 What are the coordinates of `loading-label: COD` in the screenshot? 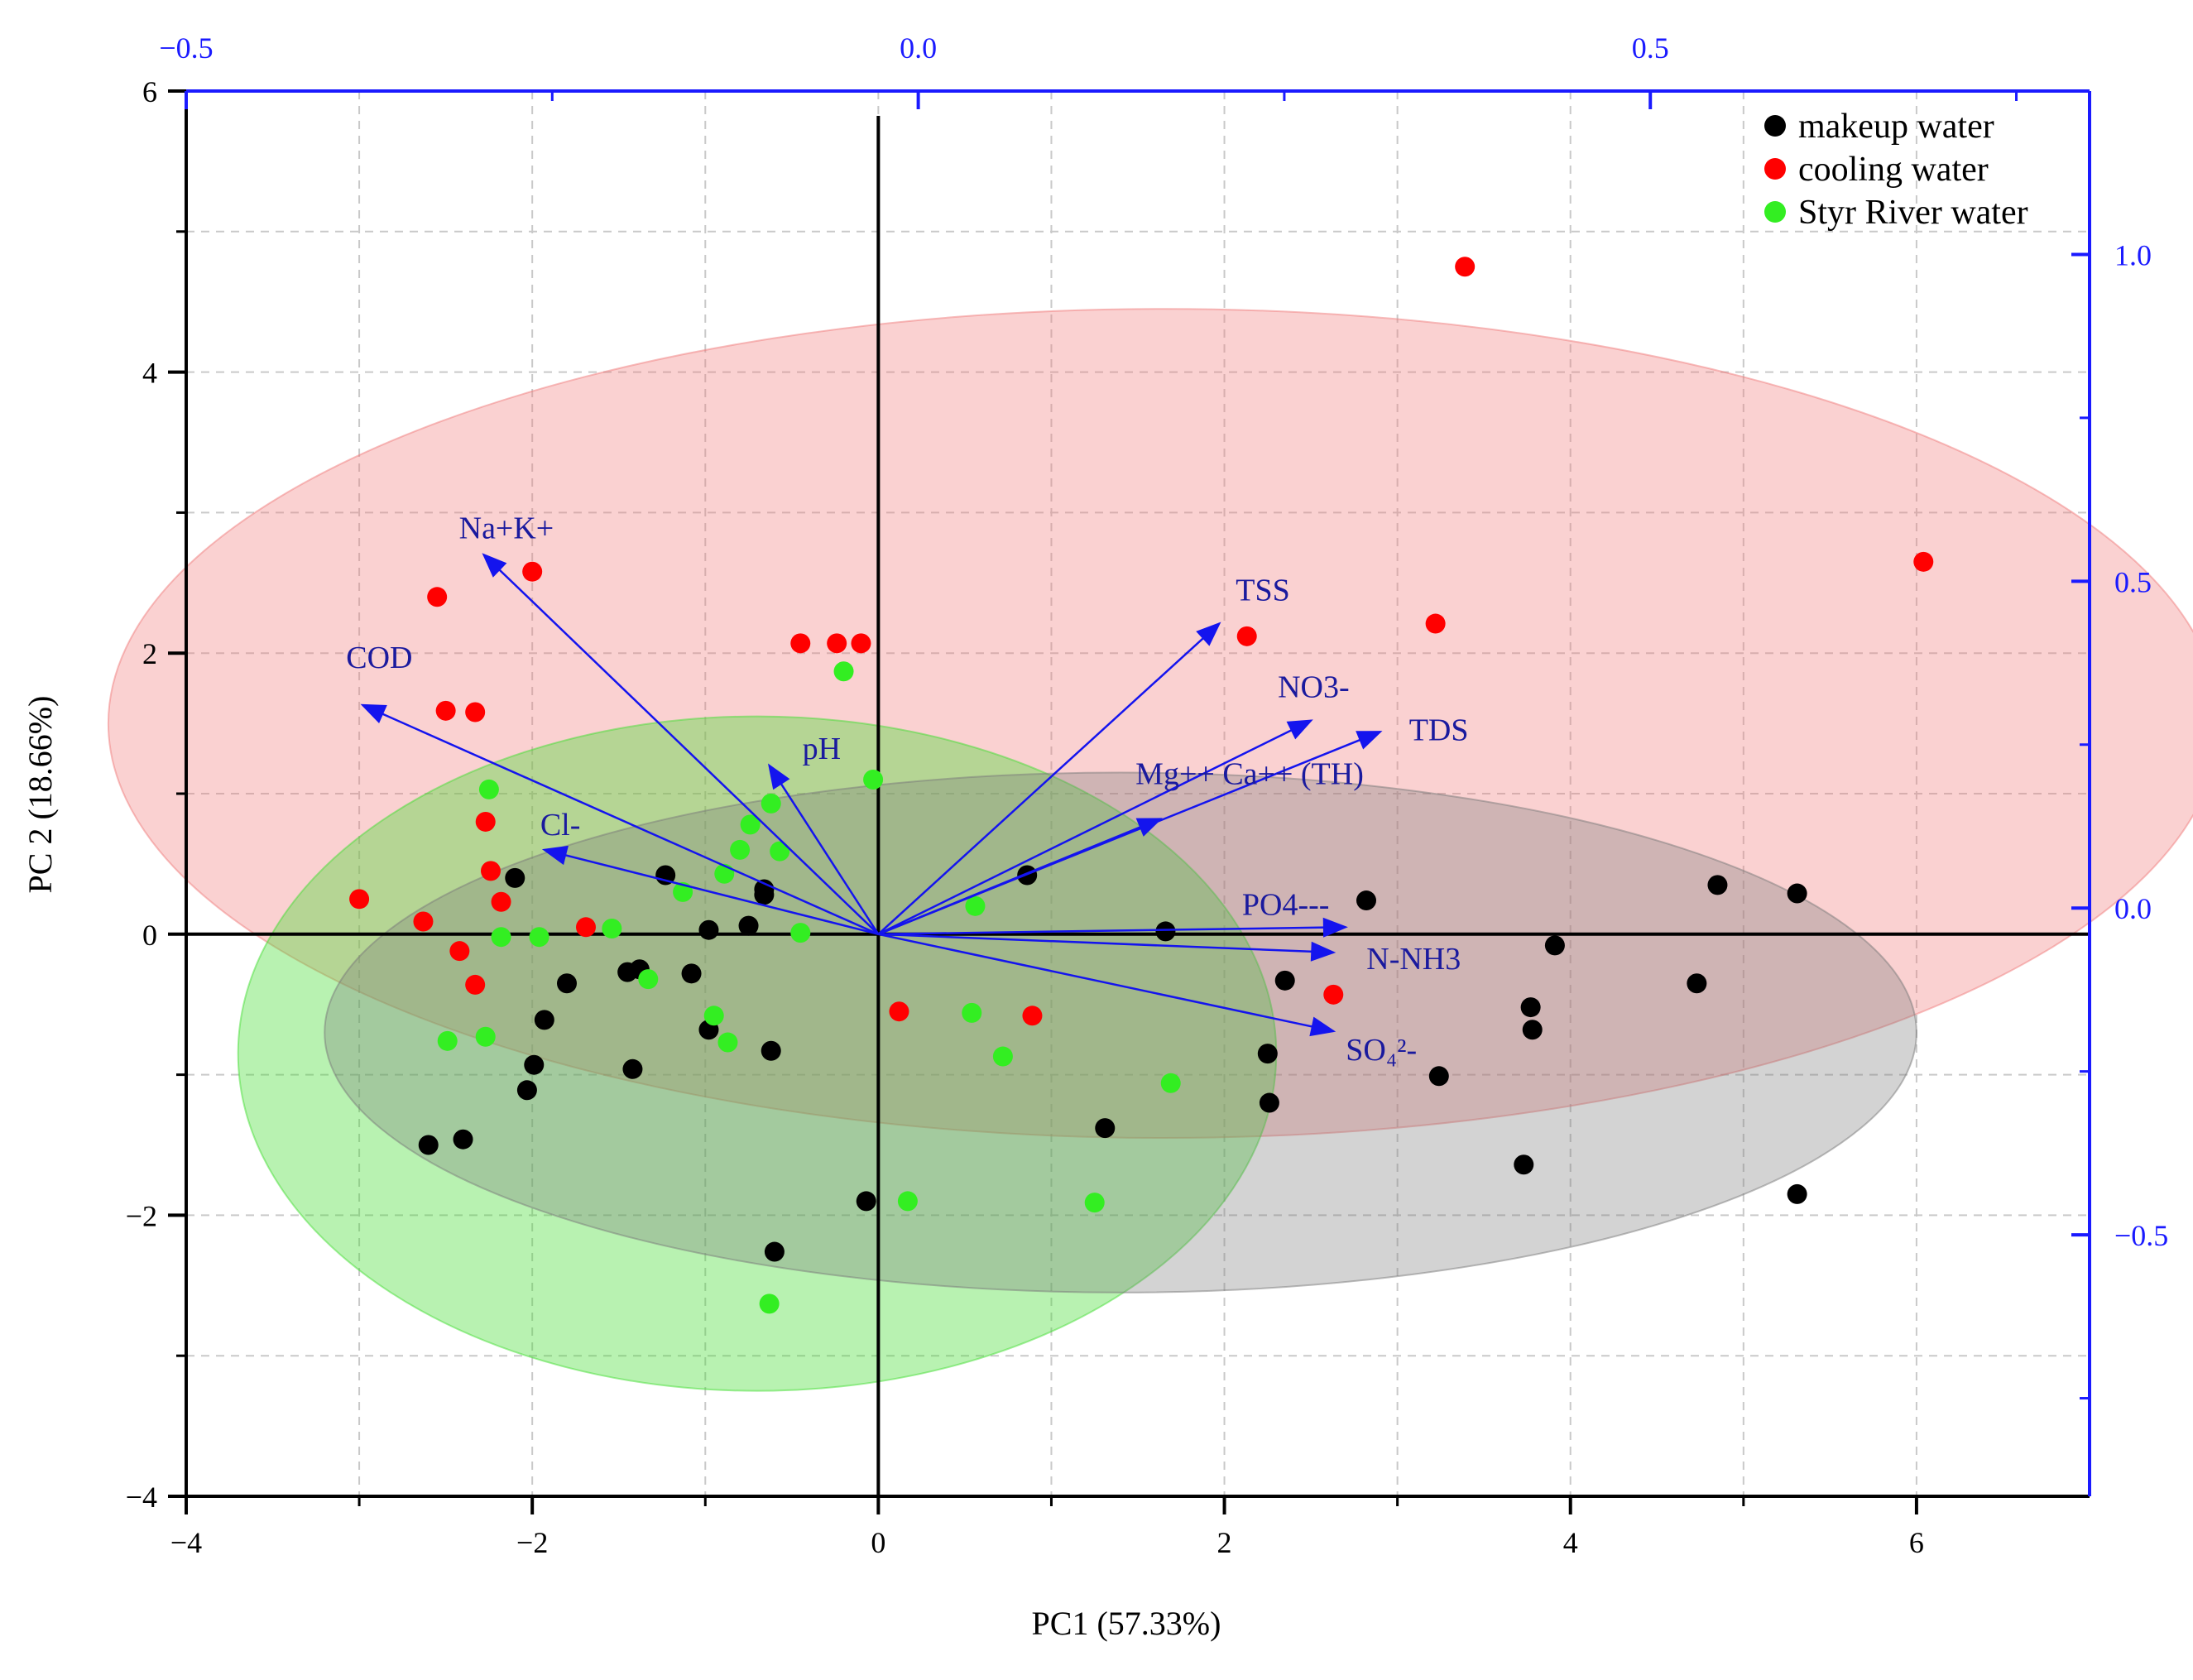 It's located at (379, 658).